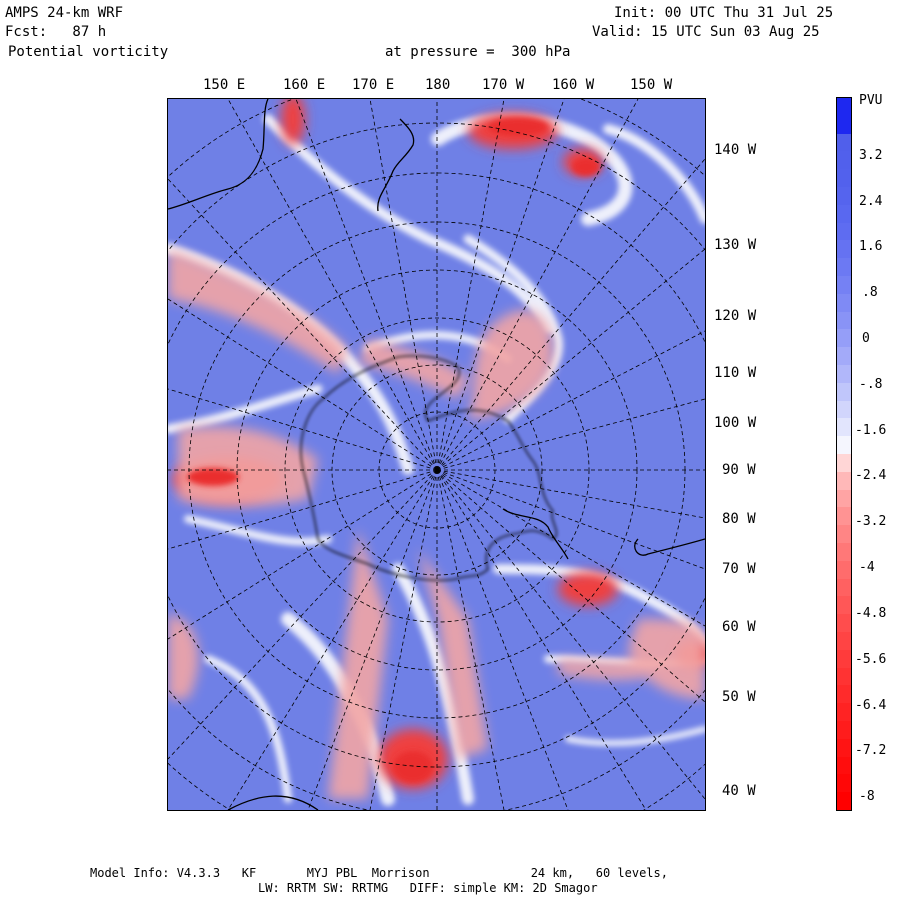 The image size is (900, 900). Describe the element at coordinates (866, 338) in the screenshot. I see `colorbar-label: 0` at that location.